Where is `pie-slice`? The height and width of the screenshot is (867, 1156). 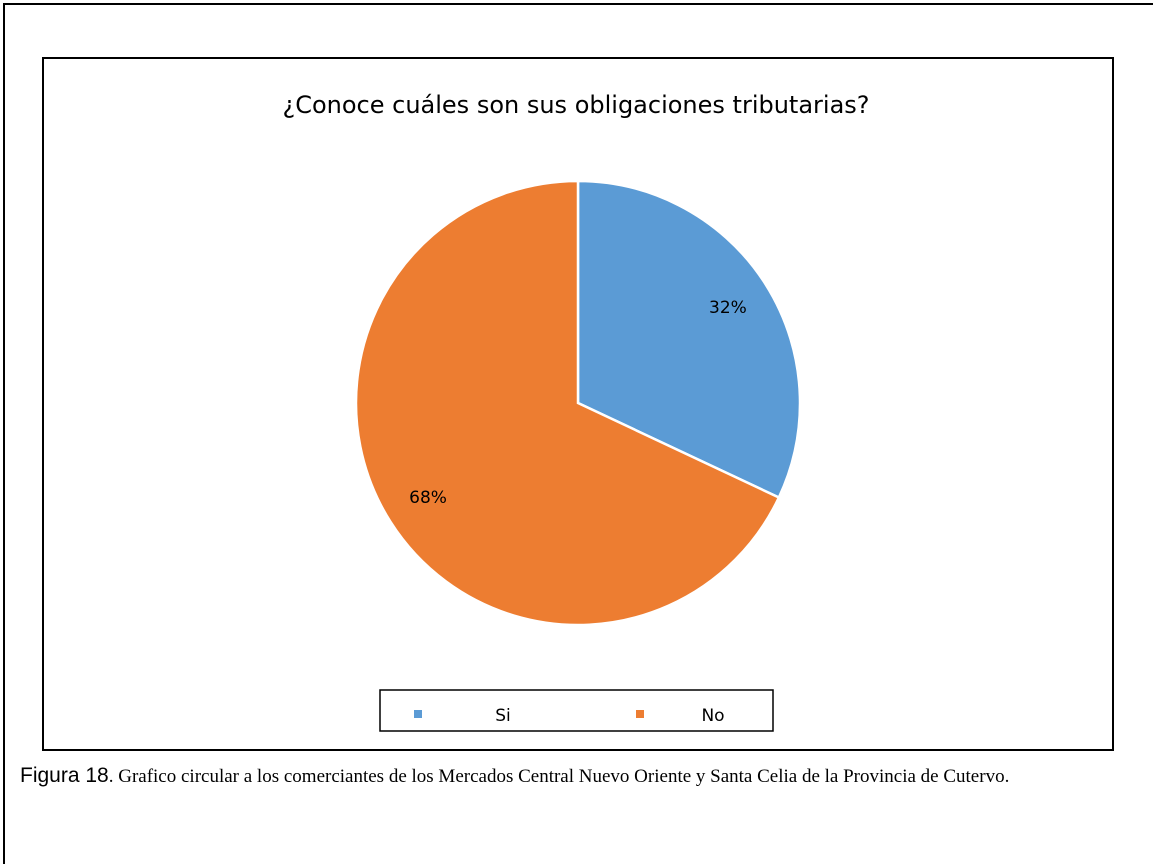 pie-slice is located at coordinates (689, 339).